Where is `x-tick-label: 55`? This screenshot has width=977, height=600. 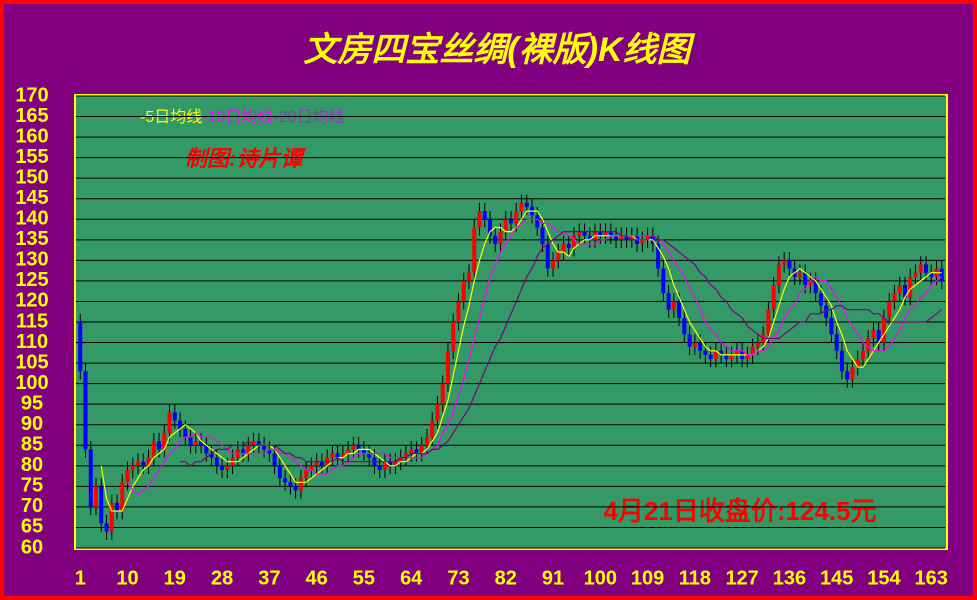
x-tick-label: 55 is located at coordinates (364, 578).